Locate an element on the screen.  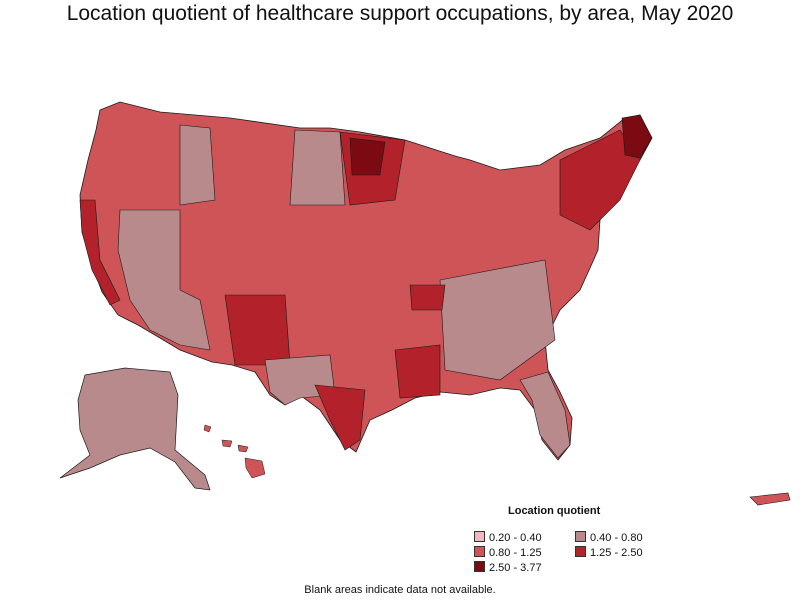
region-northeast is located at coordinates (600, 180).